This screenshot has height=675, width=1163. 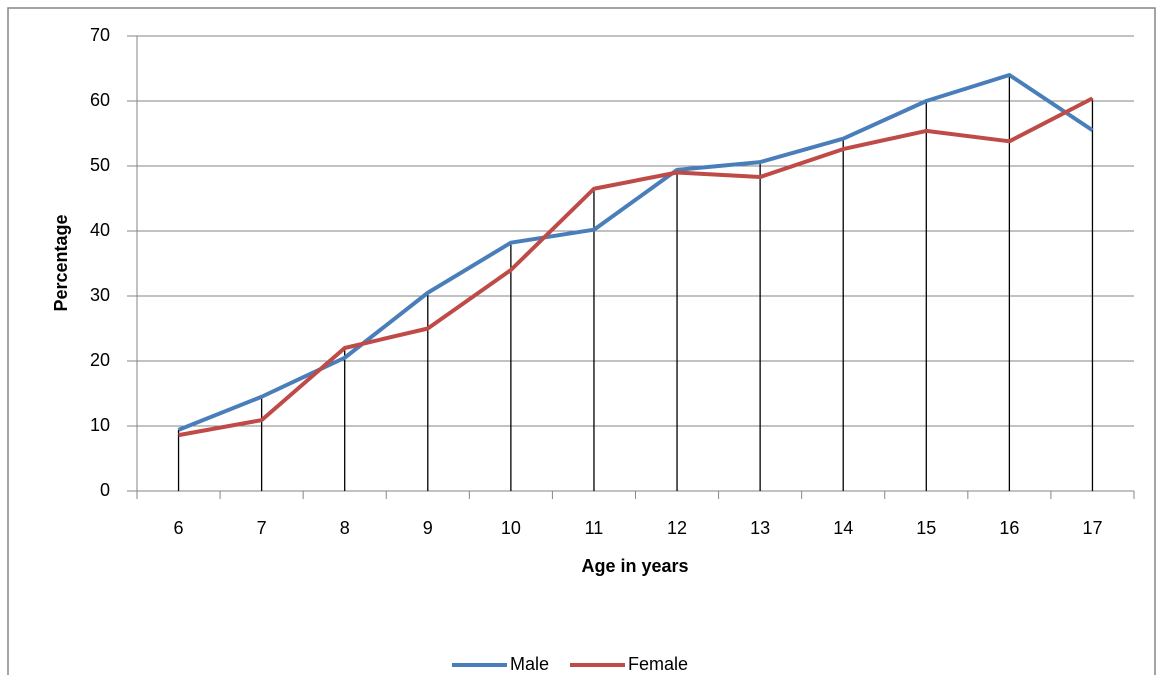 I want to click on y-tick-label: 0, so click(x=105, y=490).